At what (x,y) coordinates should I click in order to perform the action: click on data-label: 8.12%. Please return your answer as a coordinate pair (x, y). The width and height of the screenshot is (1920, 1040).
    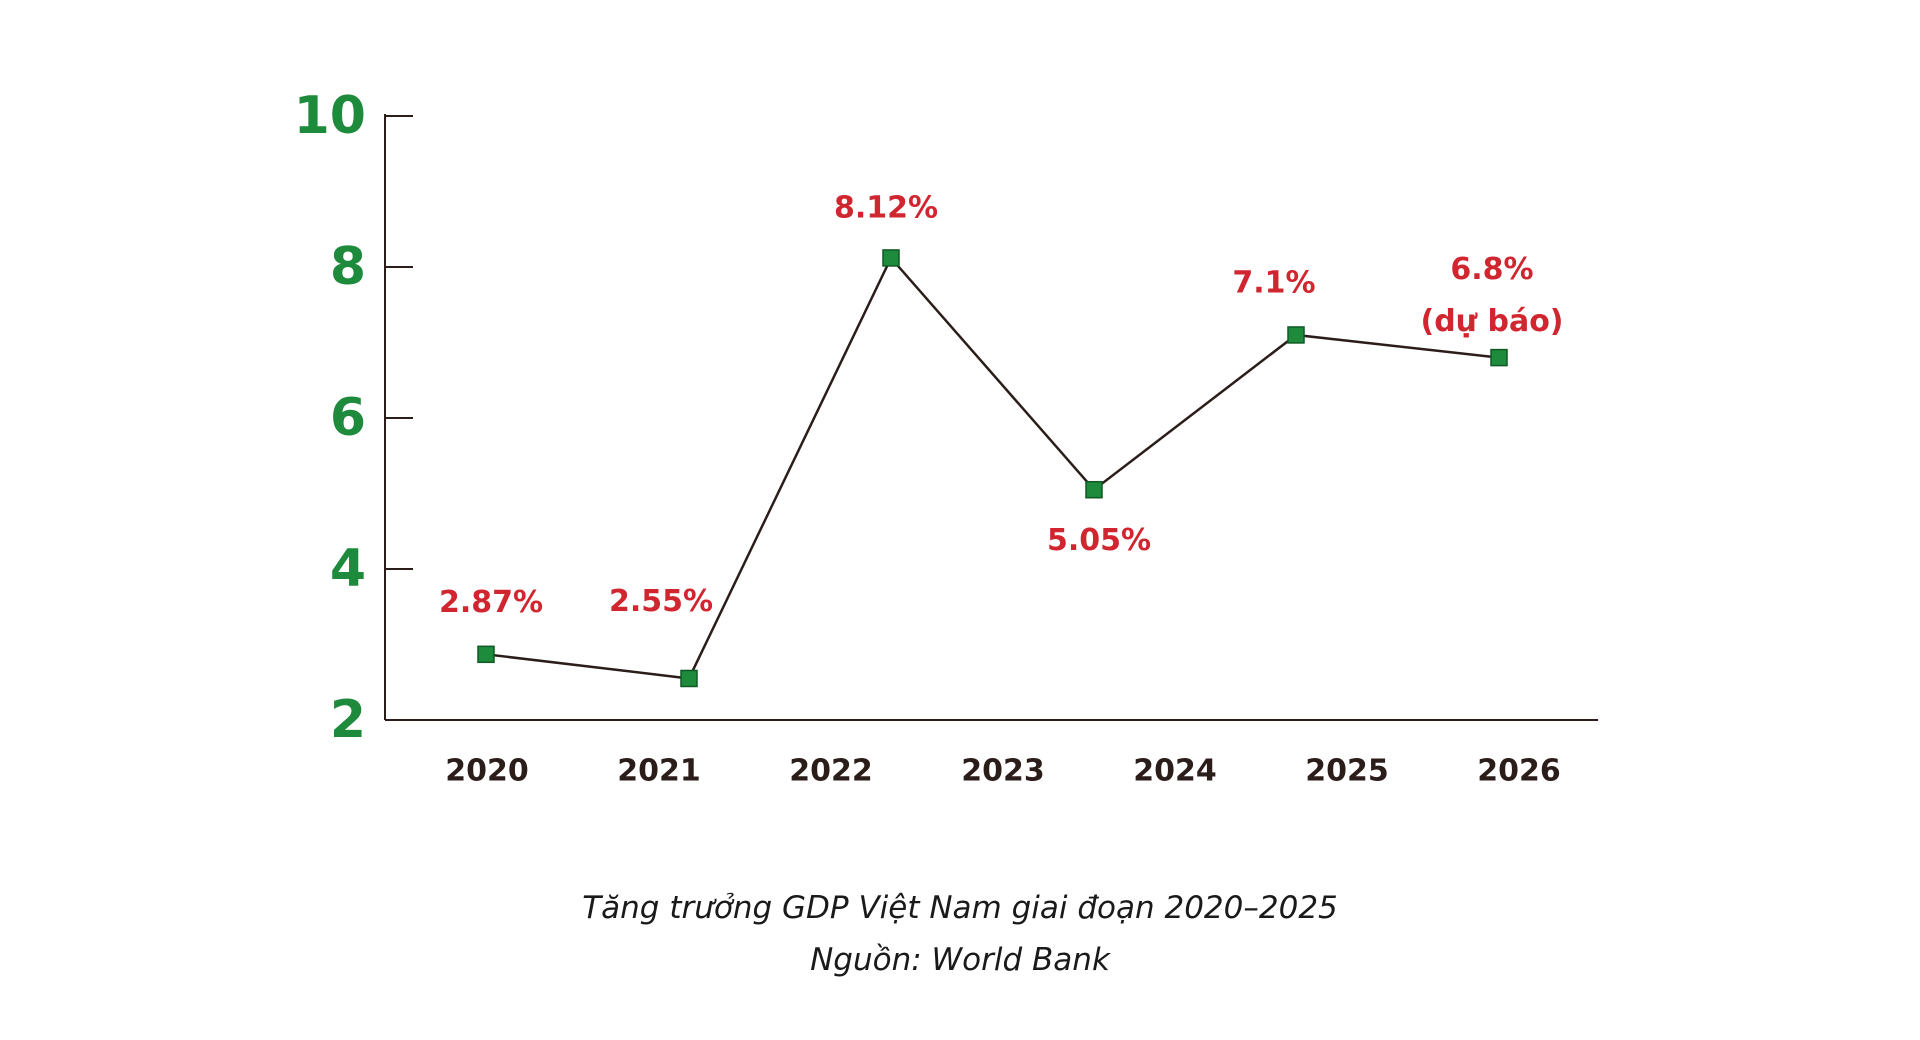
    Looking at the image, I should click on (886, 207).